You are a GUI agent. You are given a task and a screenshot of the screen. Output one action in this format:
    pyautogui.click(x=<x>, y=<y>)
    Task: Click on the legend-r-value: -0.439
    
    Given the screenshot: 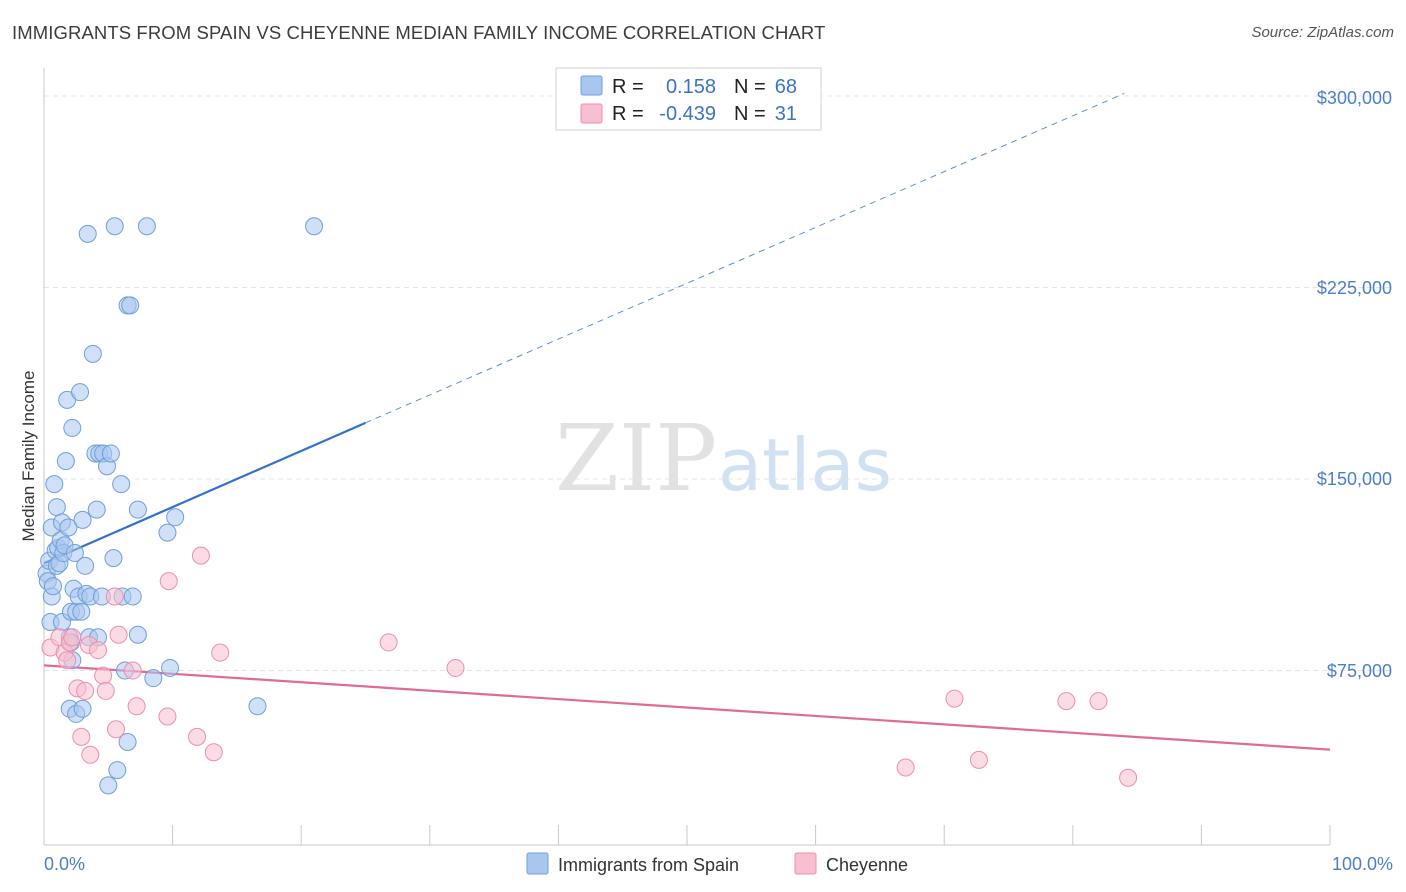 What is the action you would take?
    pyautogui.click(x=687, y=114)
    